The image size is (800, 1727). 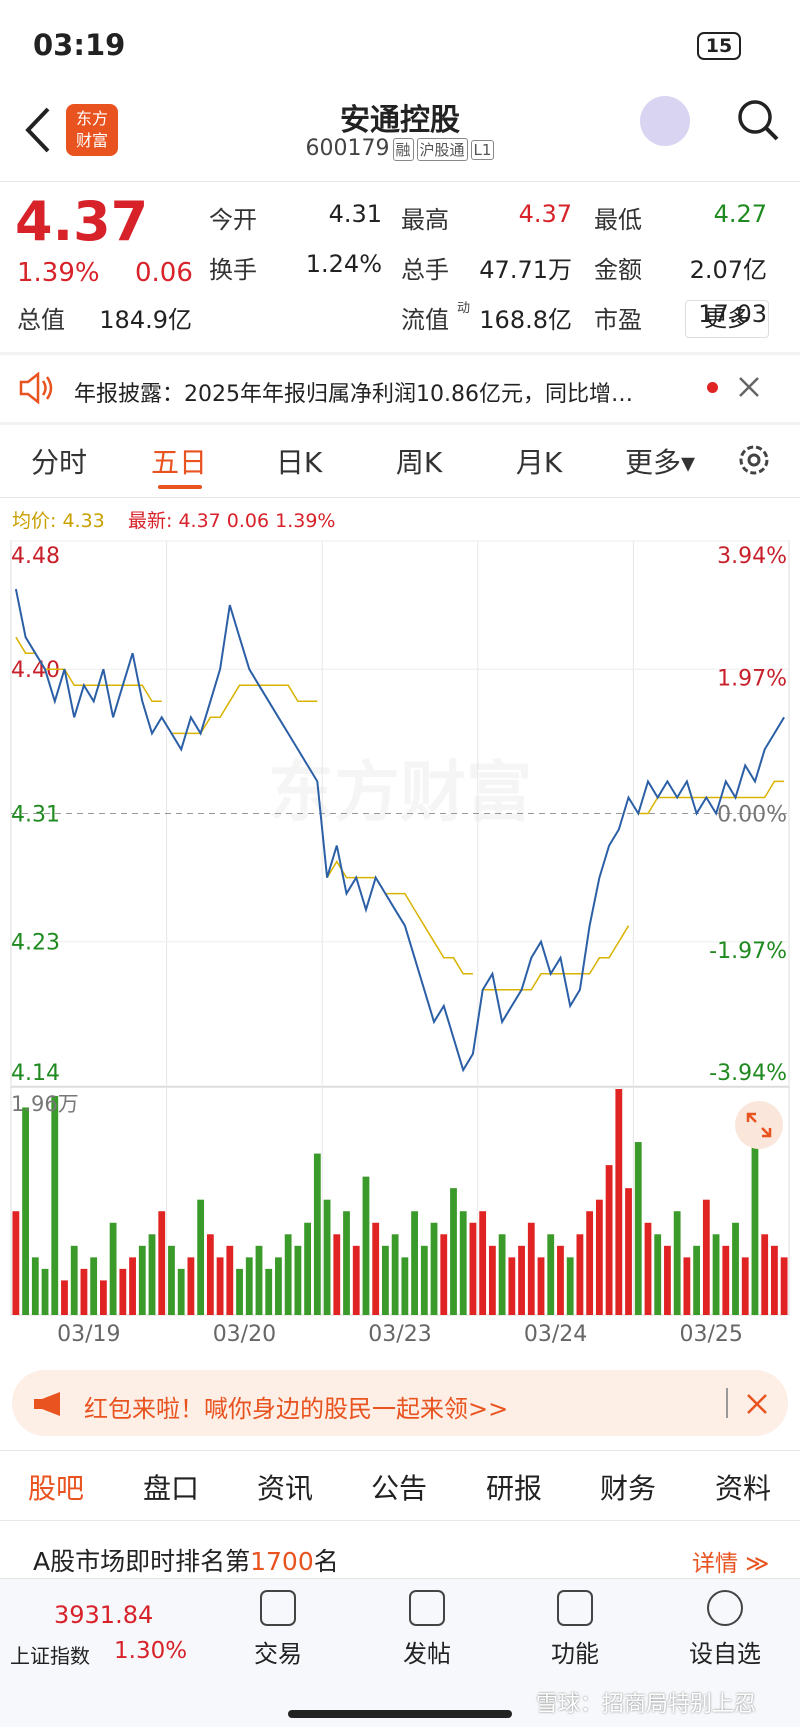 I want to click on expand-button, so click(x=759, y=1125).